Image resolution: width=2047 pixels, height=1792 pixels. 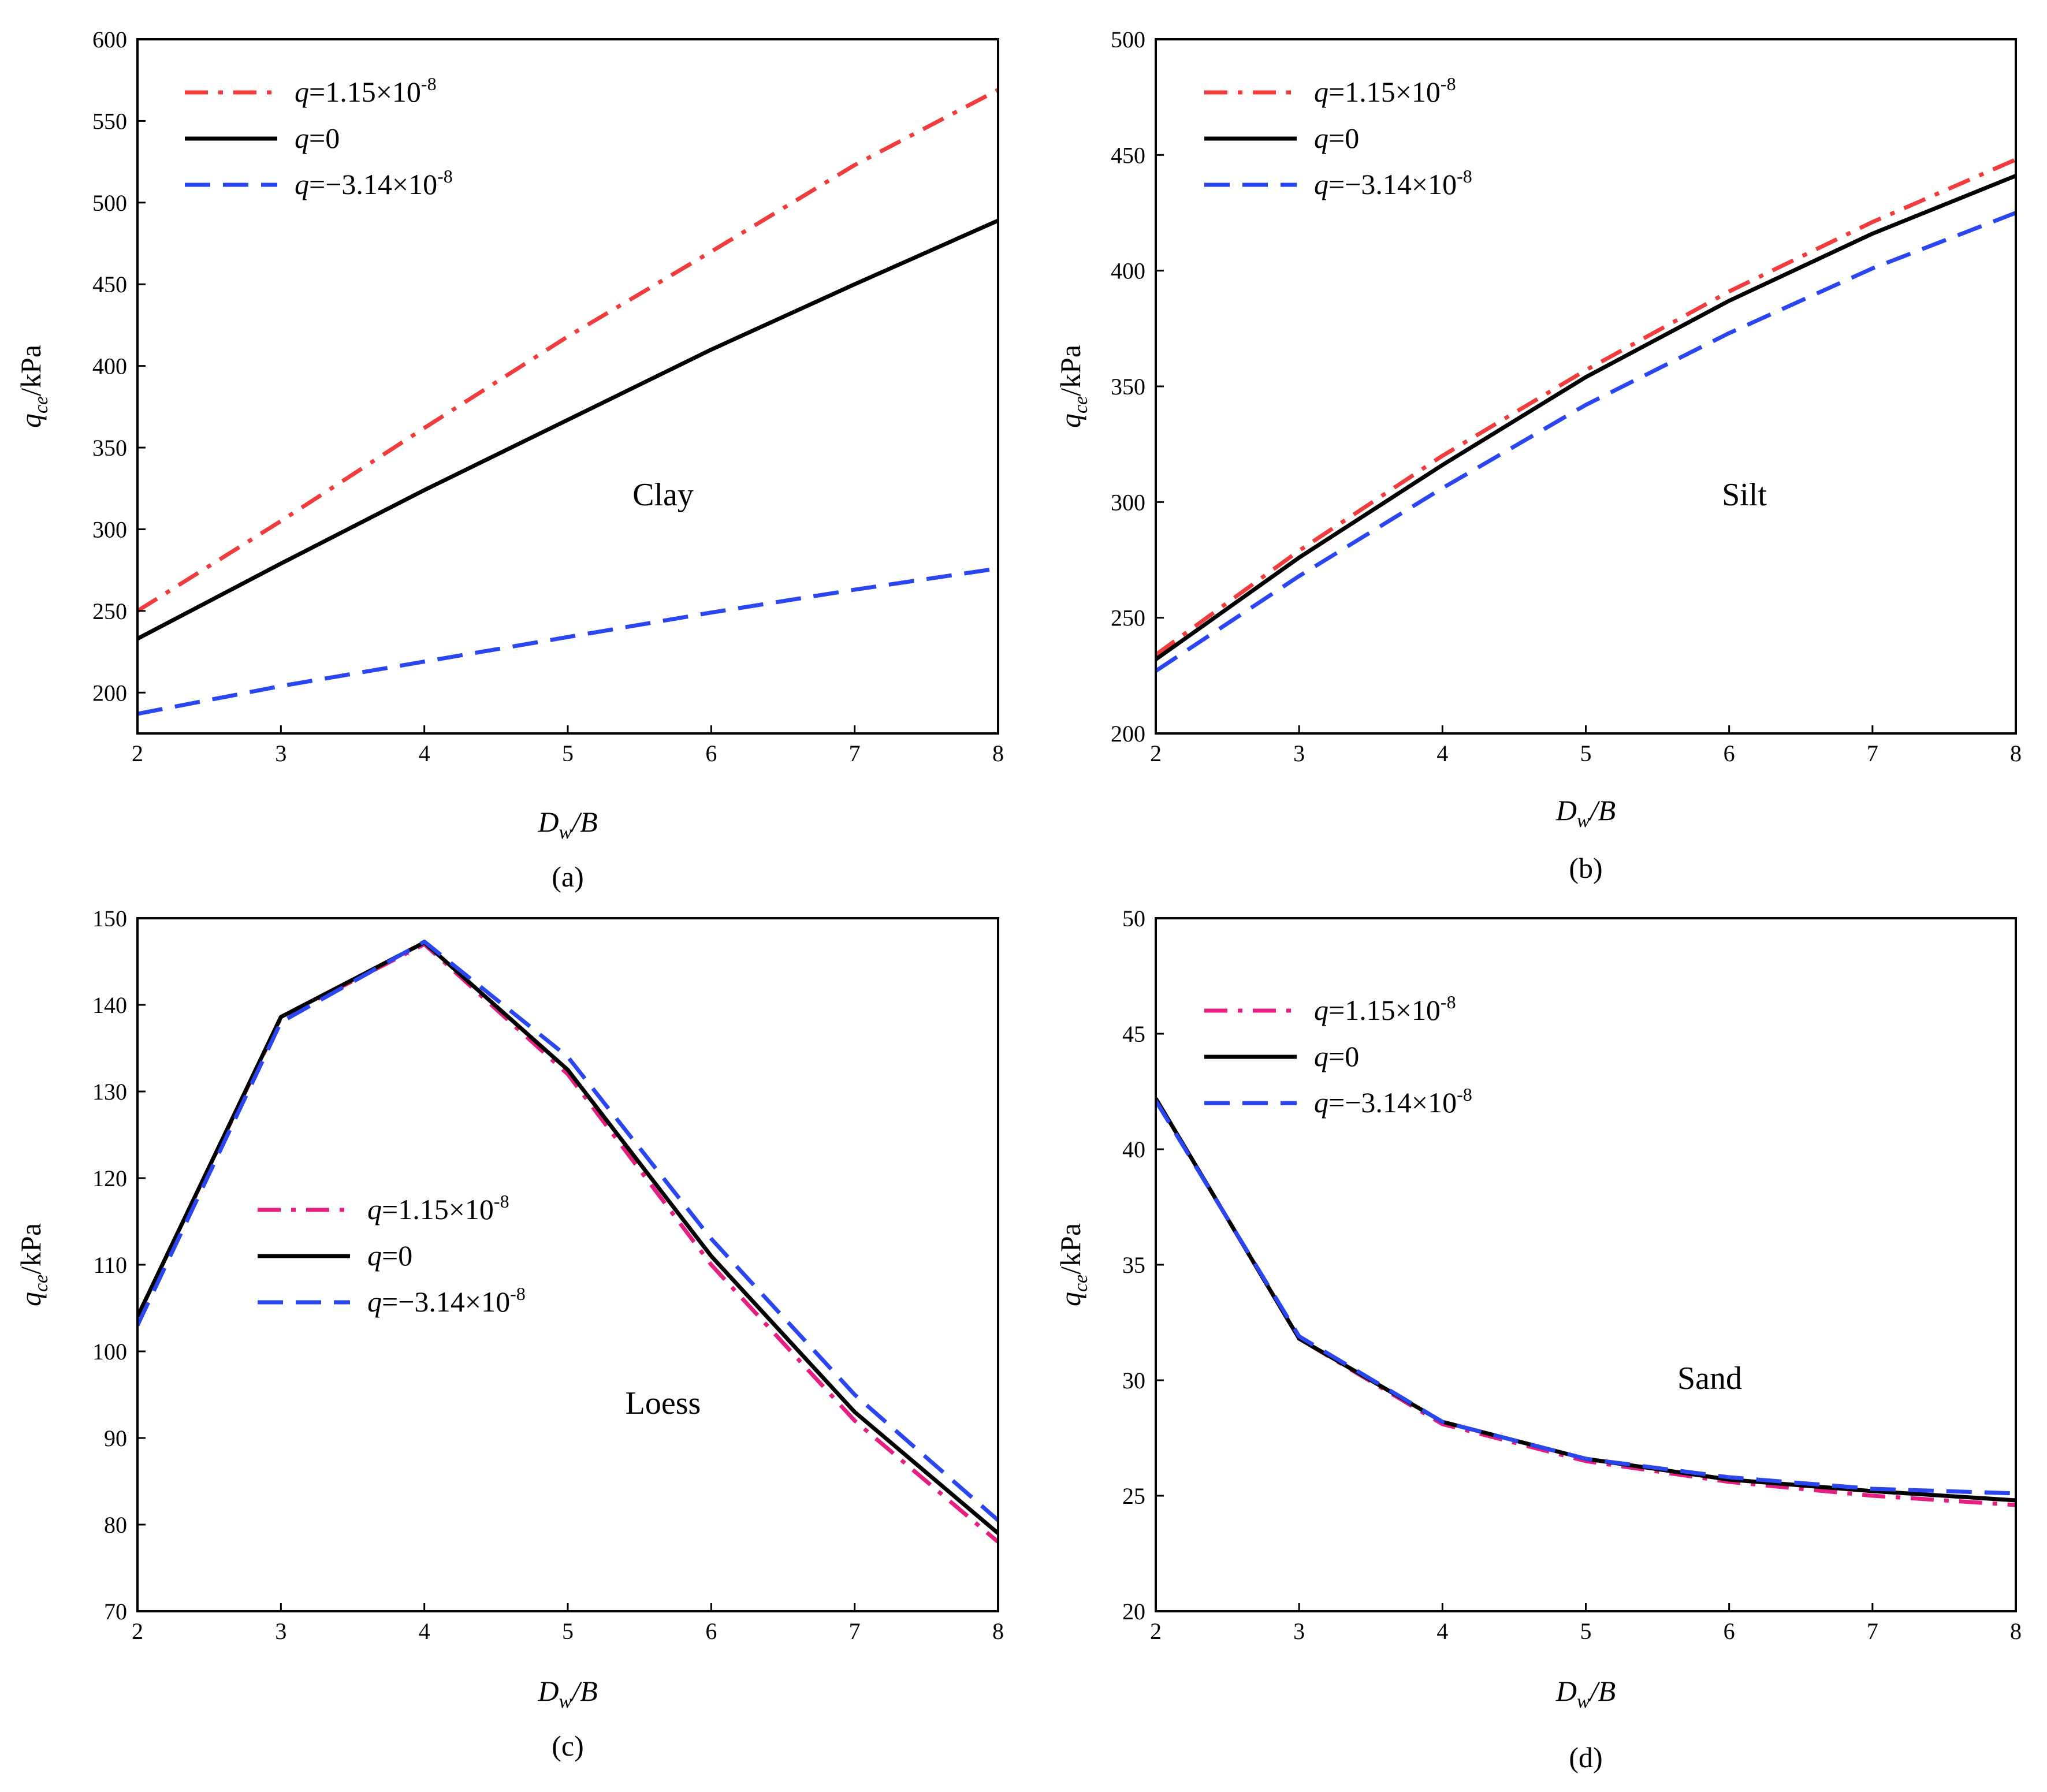 I want to click on y-tick-label: 150, so click(x=109, y=919).